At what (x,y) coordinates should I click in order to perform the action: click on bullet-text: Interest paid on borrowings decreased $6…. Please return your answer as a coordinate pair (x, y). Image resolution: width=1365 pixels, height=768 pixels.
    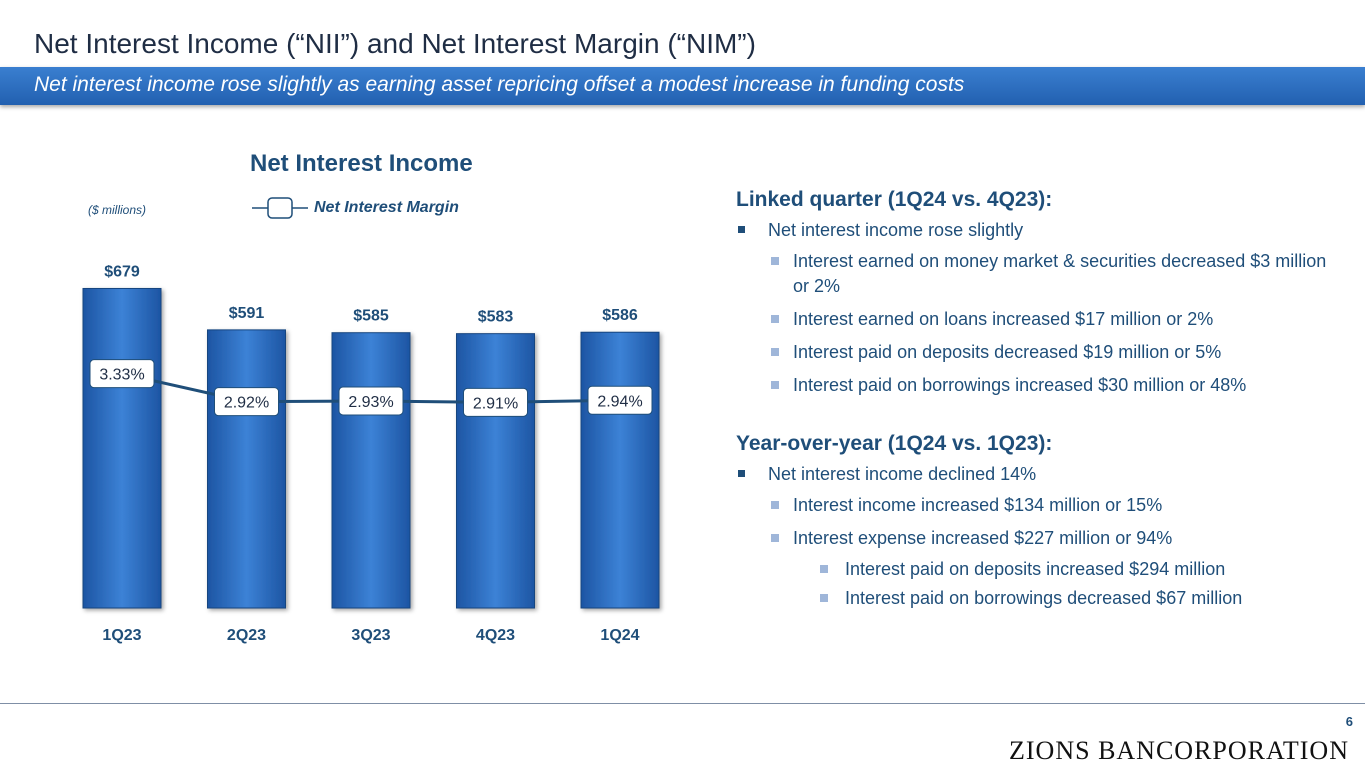
    Looking at the image, I should click on (1044, 598).